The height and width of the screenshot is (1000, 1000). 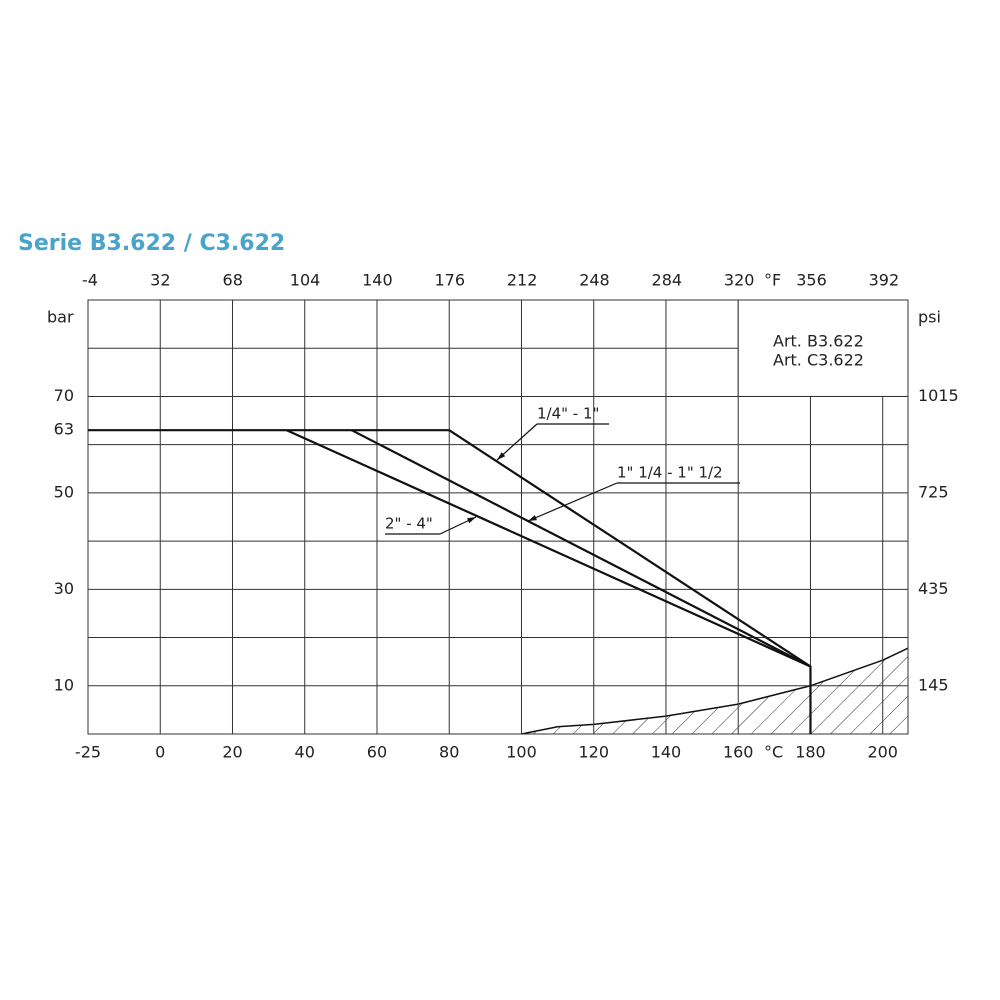 I want to click on x-tick-label: 180, so click(x=810, y=752).